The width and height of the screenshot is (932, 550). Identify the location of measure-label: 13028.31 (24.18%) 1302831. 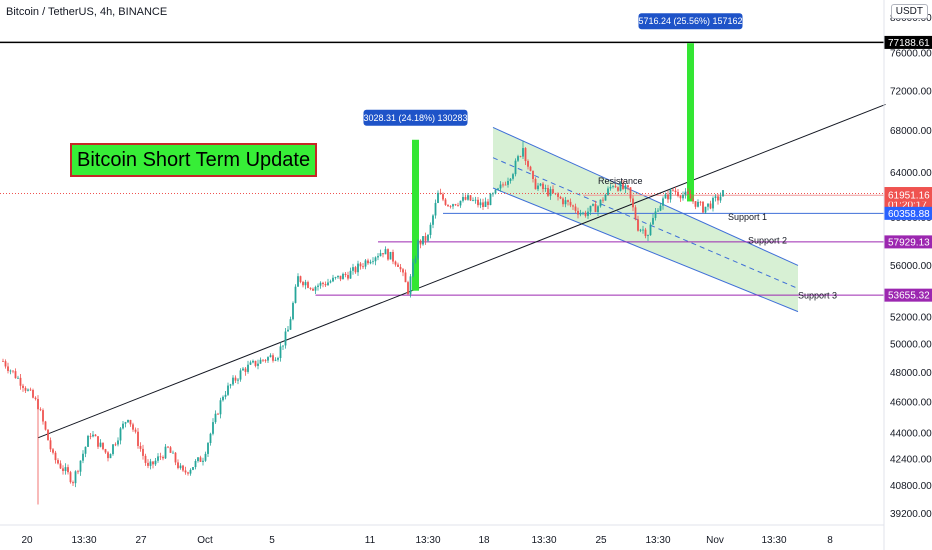
(415, 118).